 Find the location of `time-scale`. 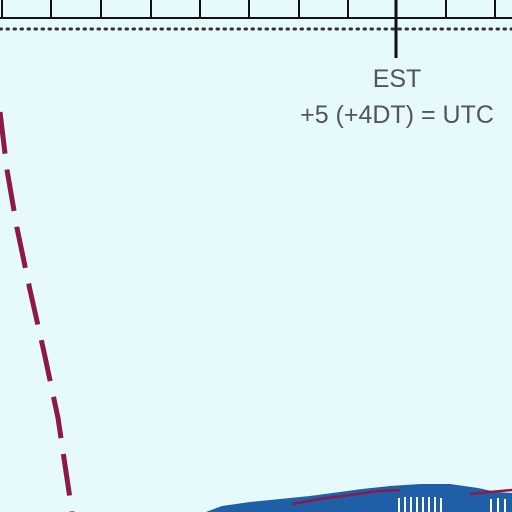

time-scale is located at coordinates (256, 29).